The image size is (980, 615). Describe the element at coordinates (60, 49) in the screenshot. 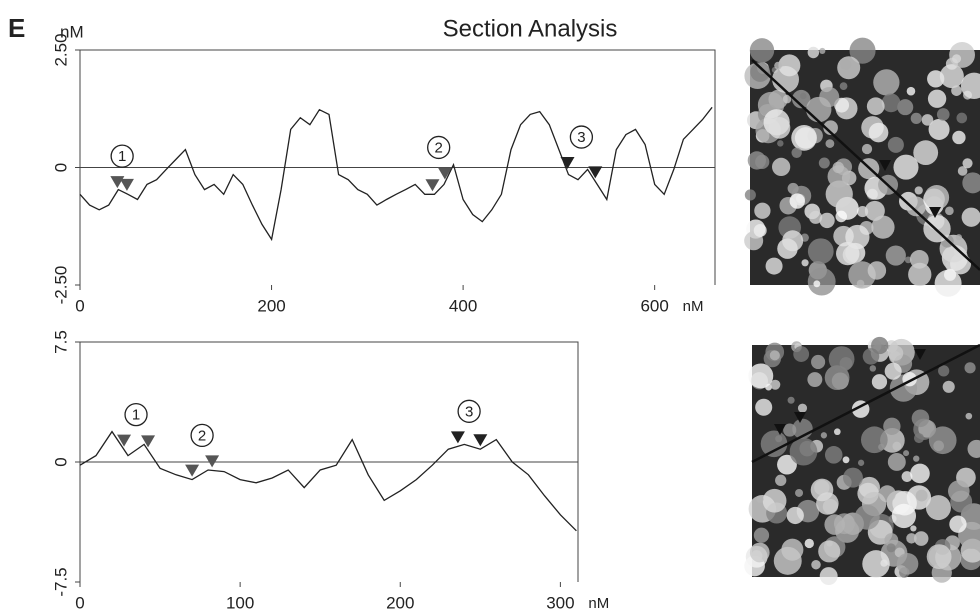

I see `y-tick-label: 2.50` at that location.